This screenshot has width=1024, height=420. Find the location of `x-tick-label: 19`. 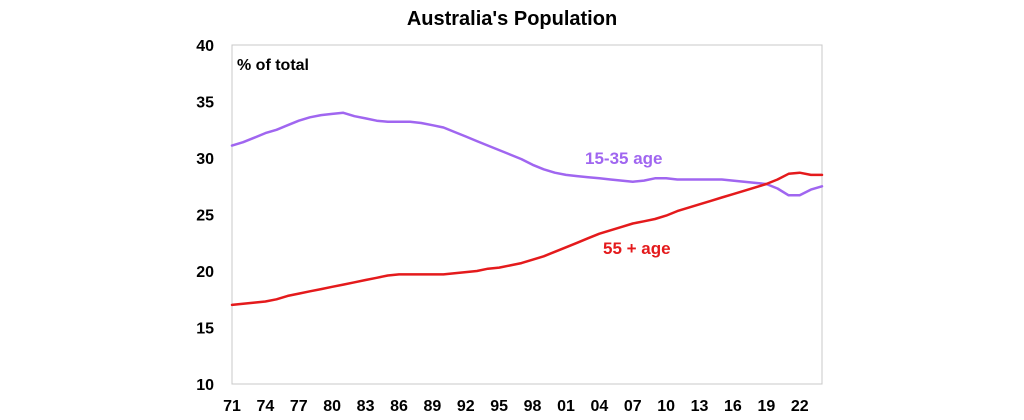

x-tick-label: 19 is located at coordinates (766, 406).